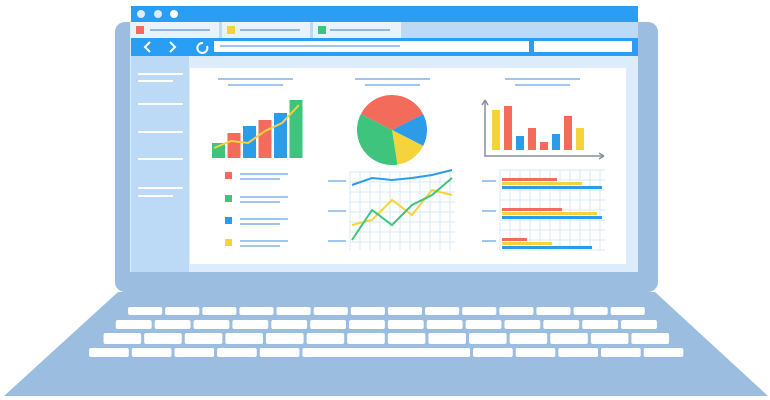 This screenshot has width=770, height=400. I want to click on address-text, so click(310, 46).